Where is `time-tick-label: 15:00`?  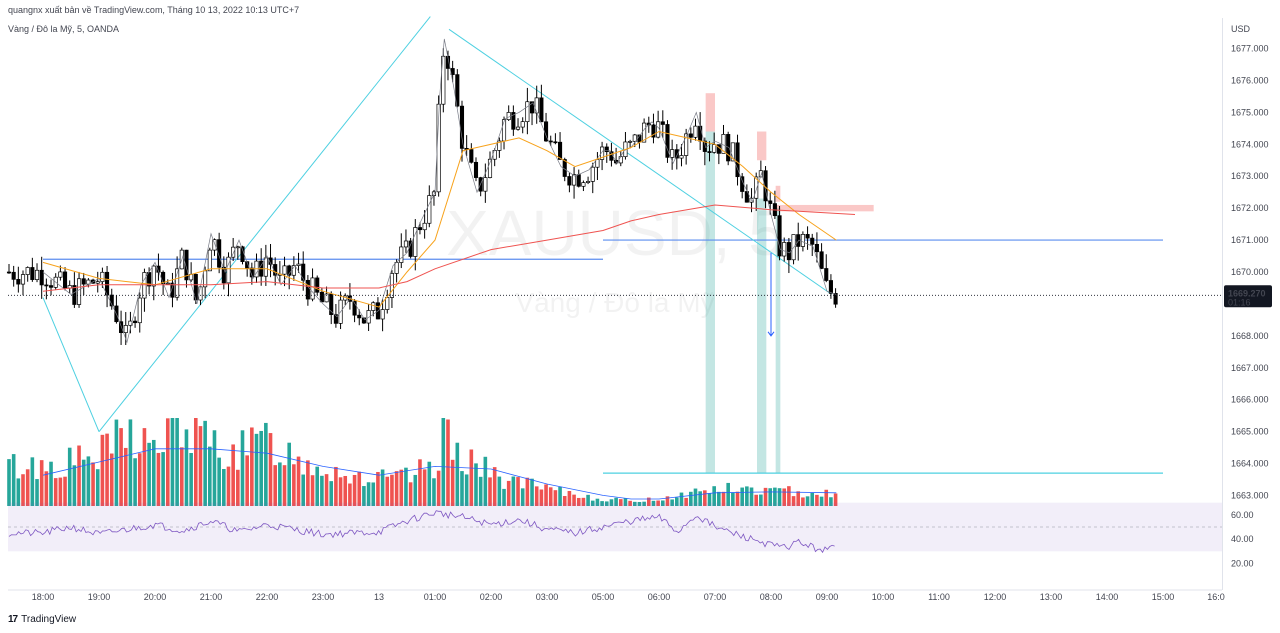
time-tick-label: 15:00 is located at coordinates (1163, 597).